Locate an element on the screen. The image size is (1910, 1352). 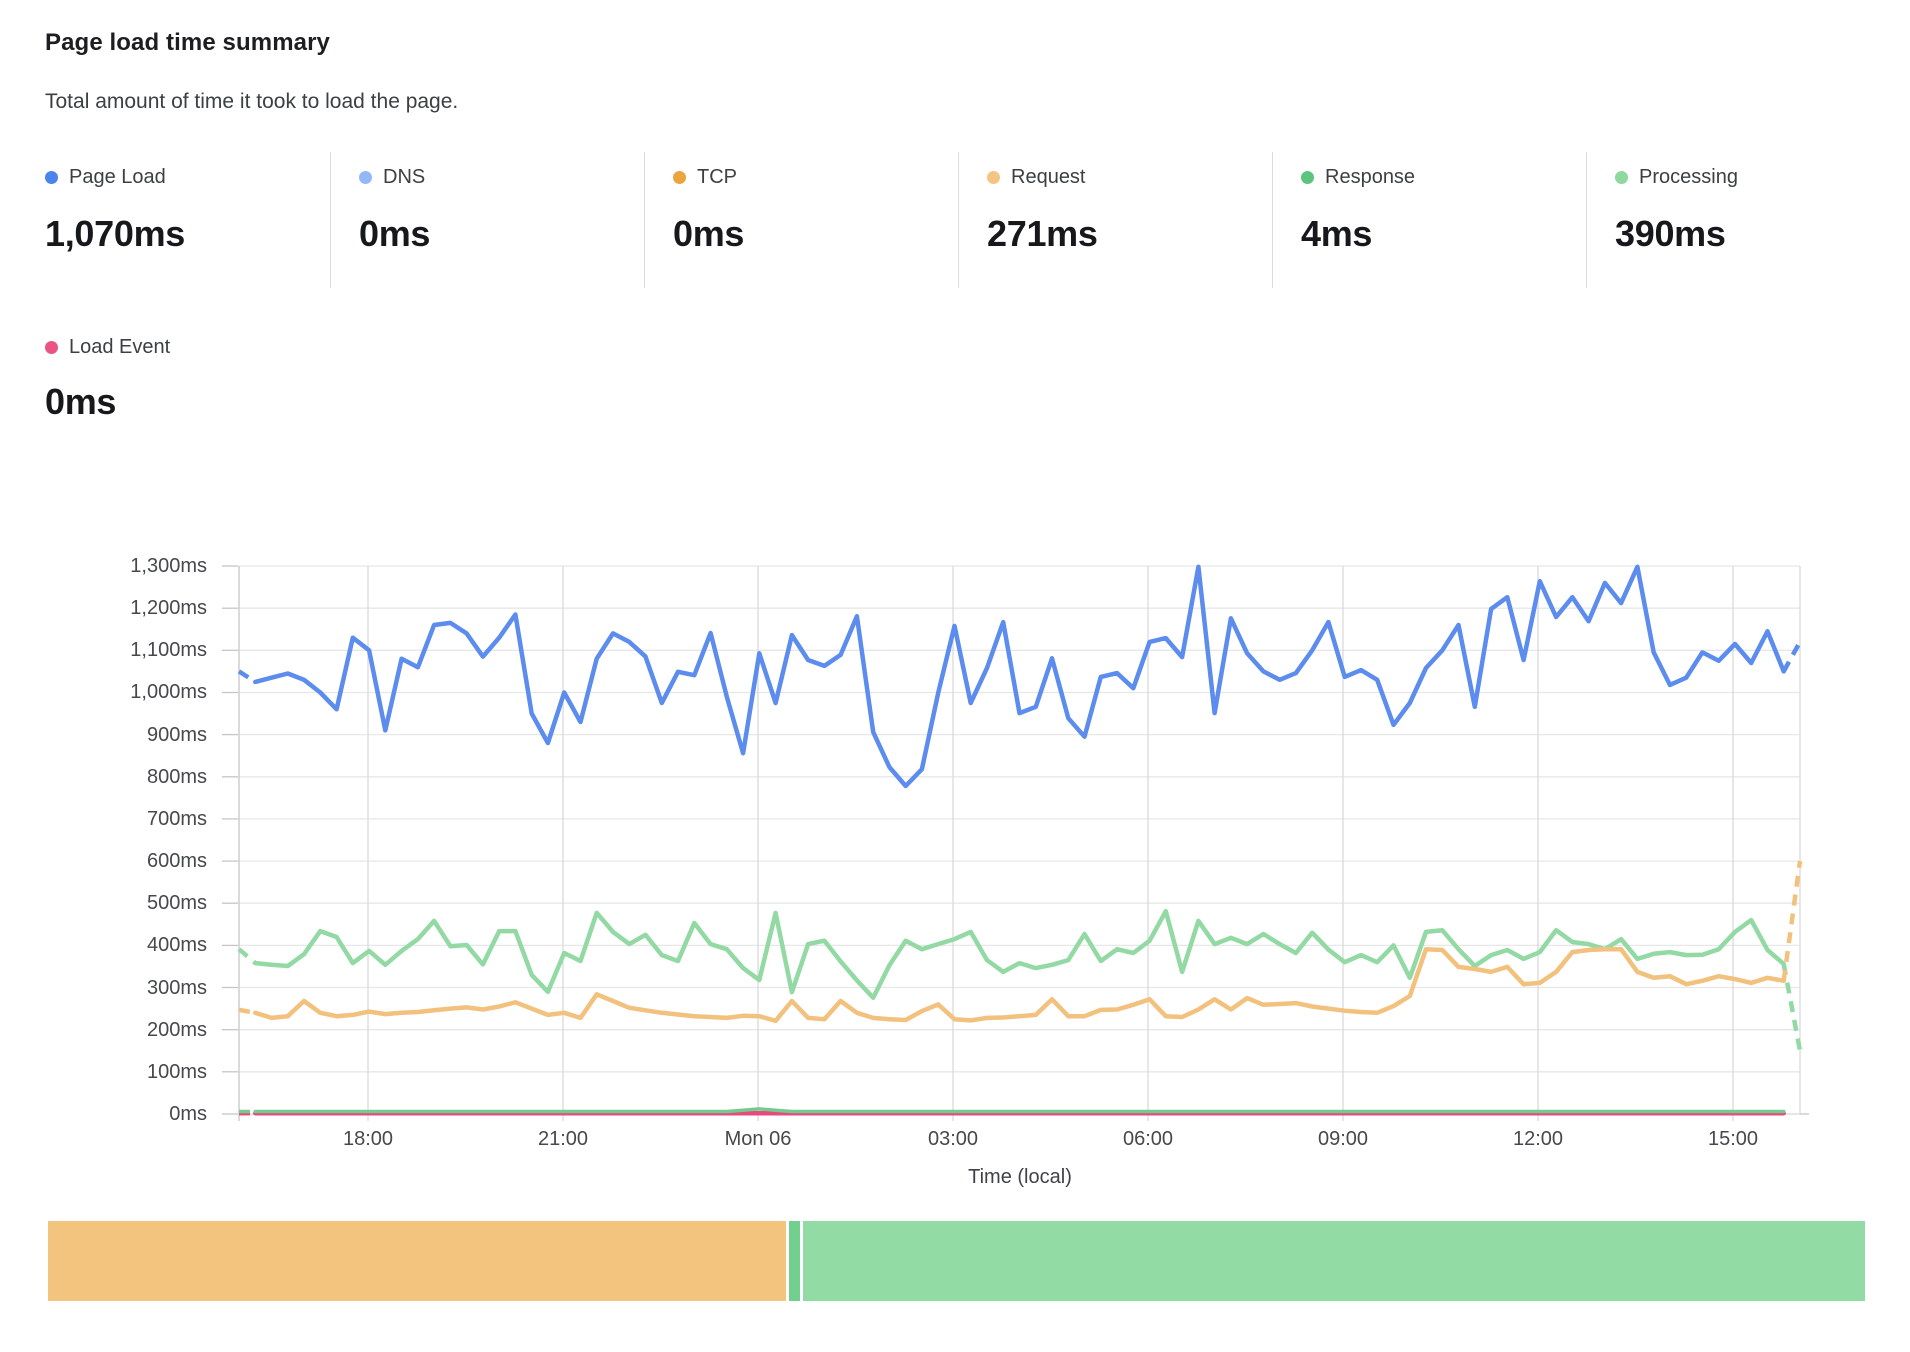
series-response-line is located at coordinates (1019, 1110).